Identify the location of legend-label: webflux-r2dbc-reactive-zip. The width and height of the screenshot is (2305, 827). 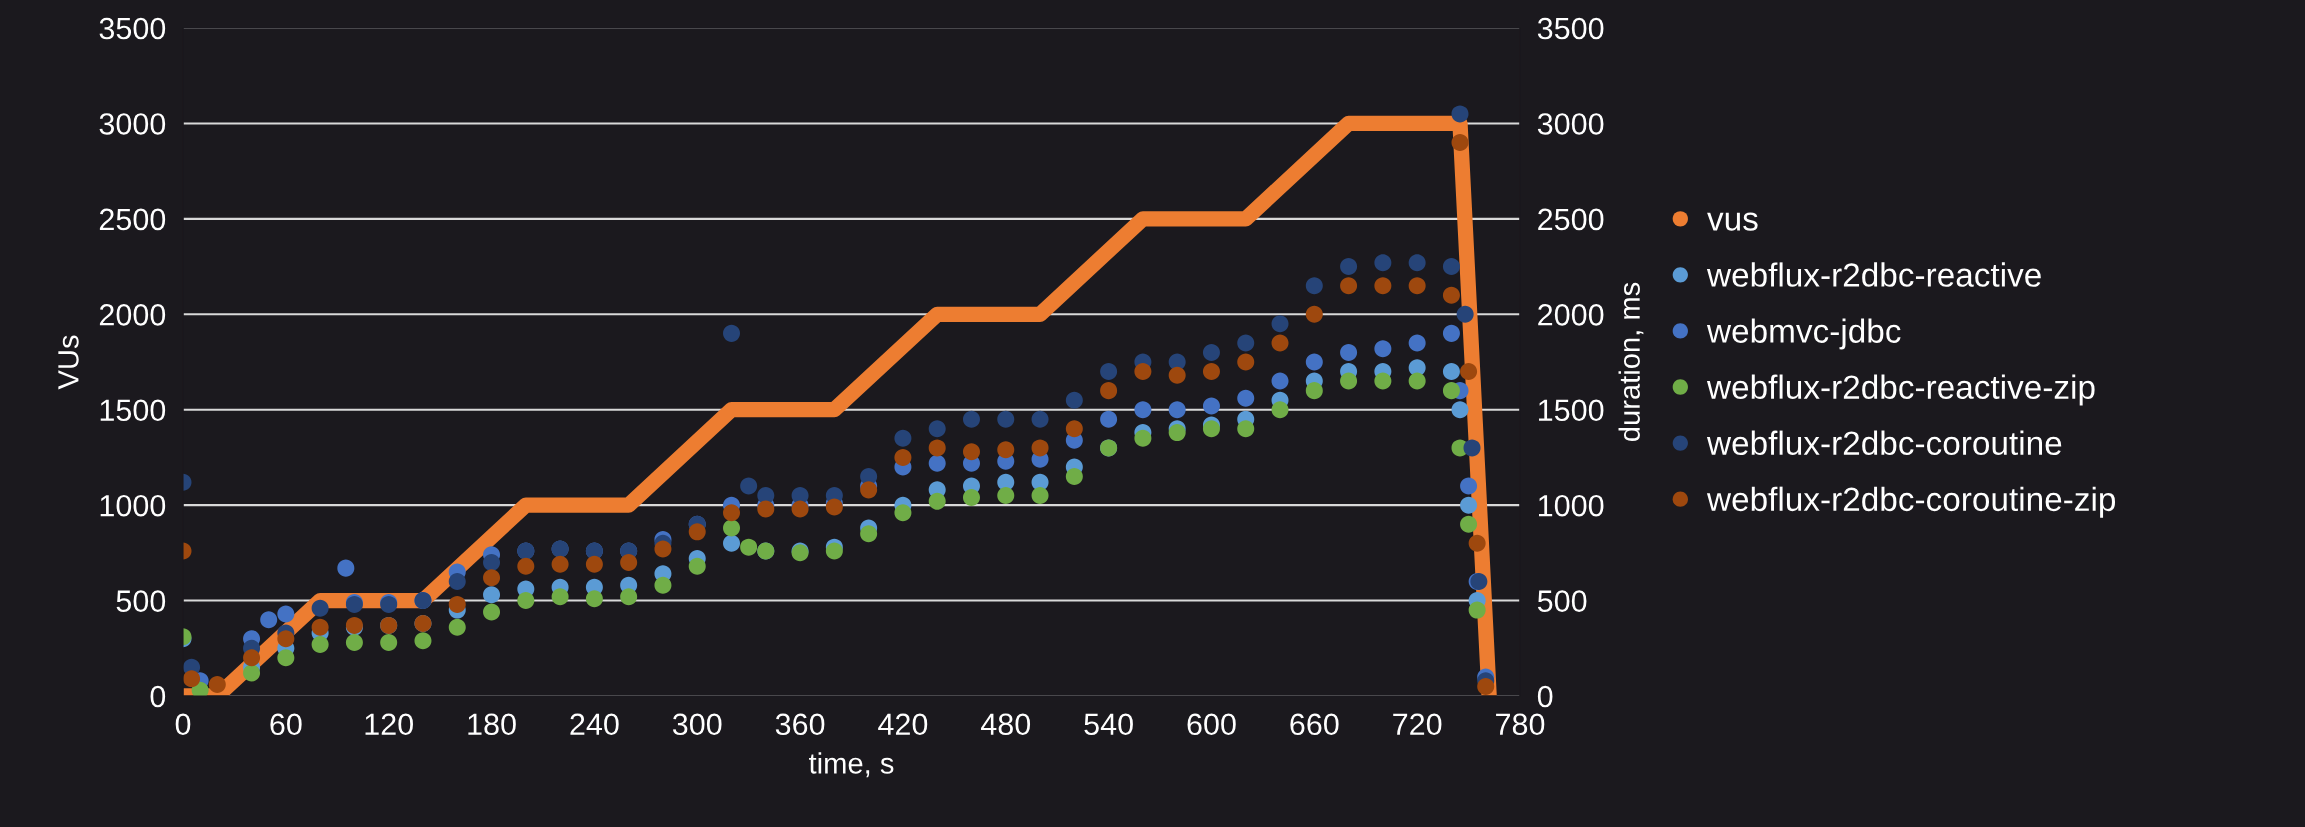
(1900, 390).